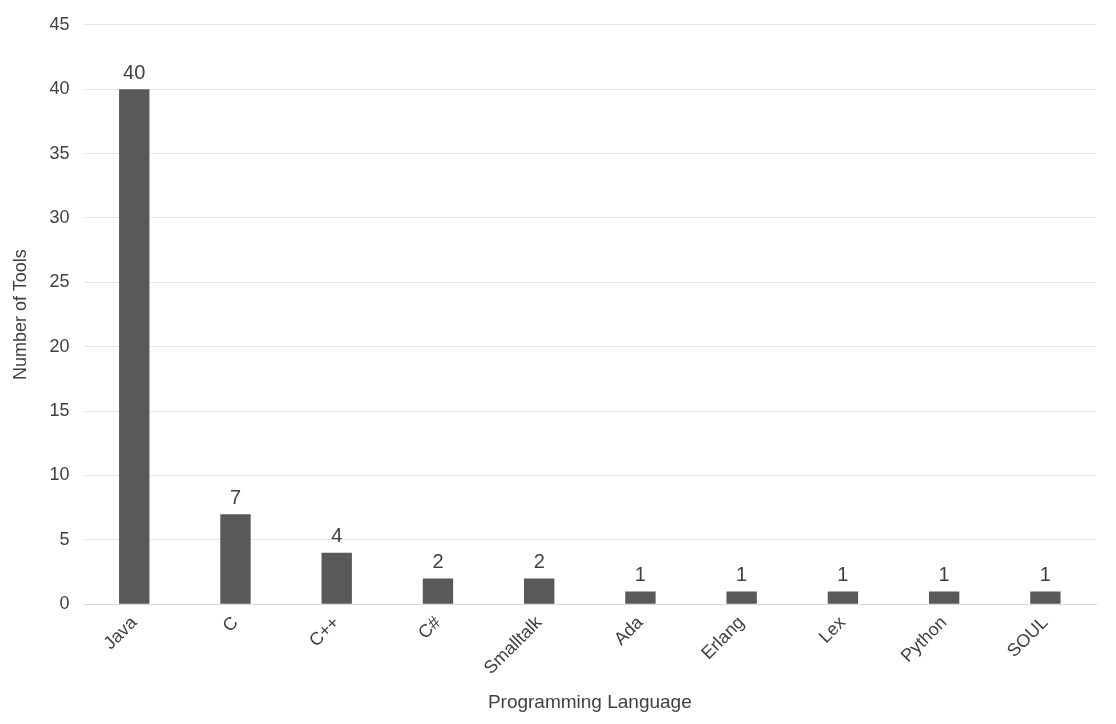  What do you see at coordinates (589, 701) in the screenshot?
I see `x-axis-title: Programming Language` at bounding box center [589, 701].